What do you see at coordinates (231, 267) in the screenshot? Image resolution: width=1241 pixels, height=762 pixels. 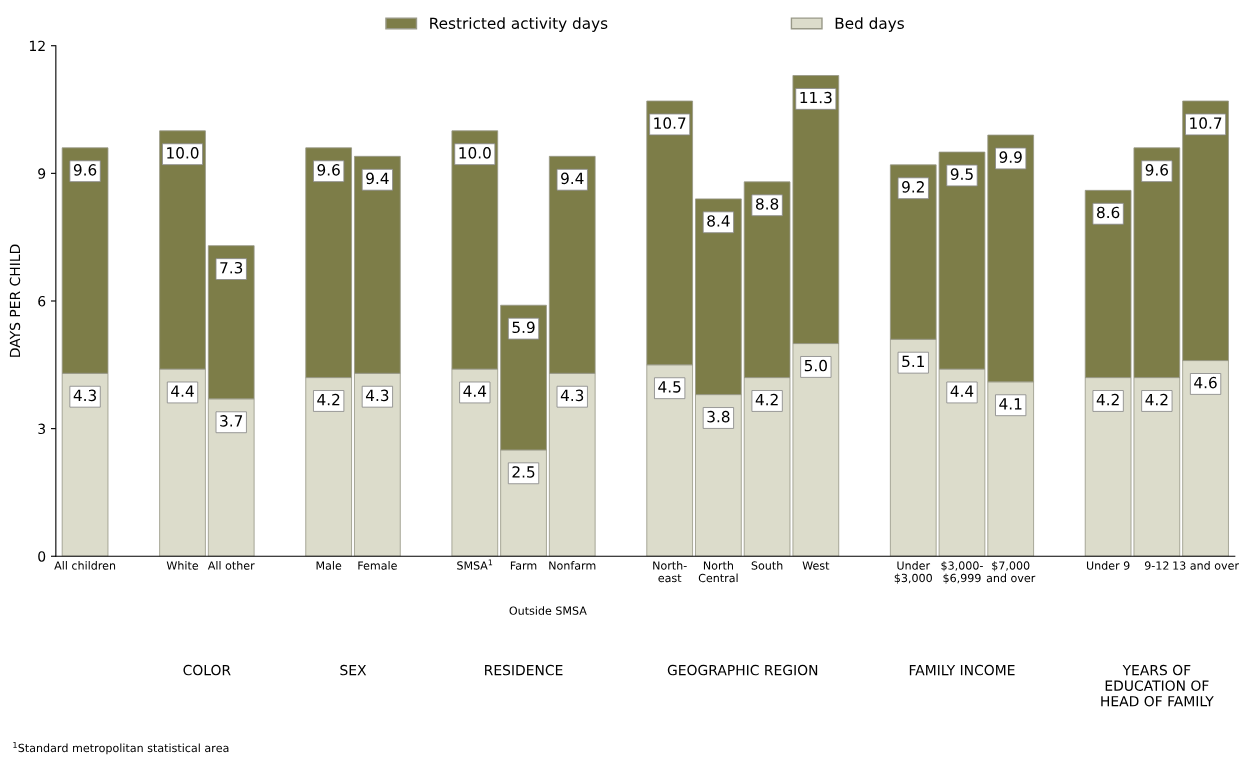 I see `total-label: 7.3` at bounding box center [231, 267].